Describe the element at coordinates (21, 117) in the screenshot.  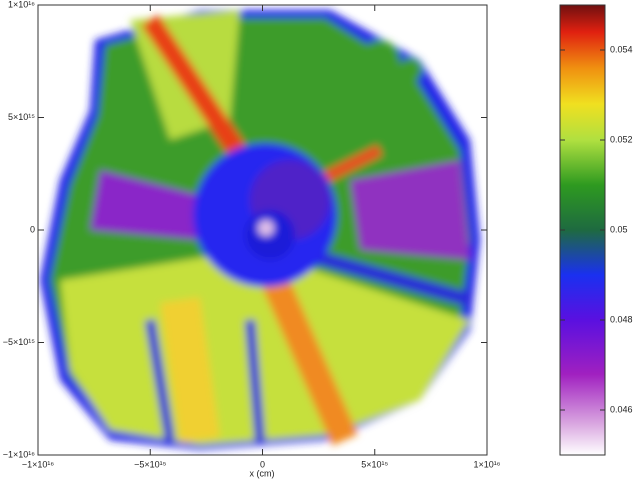
I see `y-tick-label: 5×10¹⁵` at that location.